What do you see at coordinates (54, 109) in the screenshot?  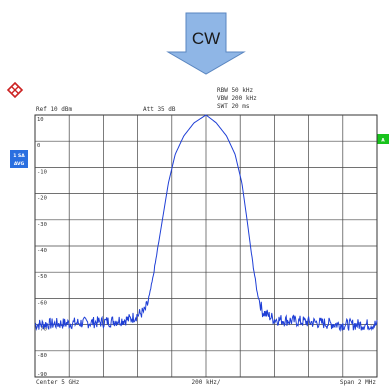 I see `ref-level-readout: Ref 10 dBm` at bounding box center [54, 109].